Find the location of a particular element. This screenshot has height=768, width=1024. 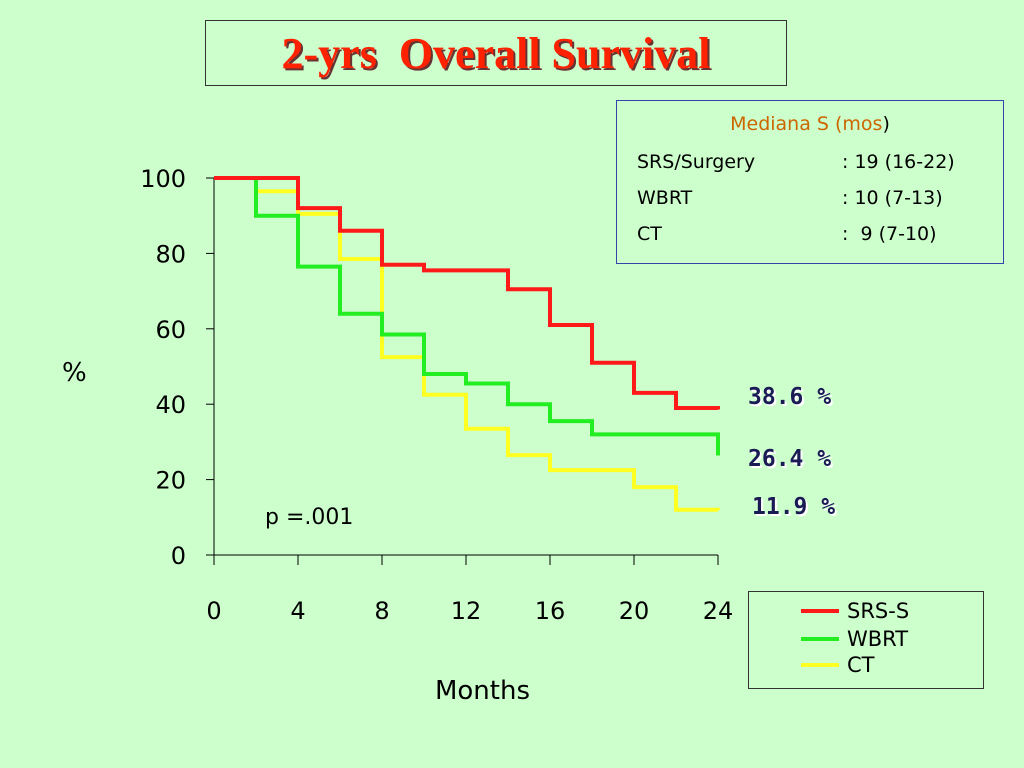

end-label-wbrt: 26.4 % is located at coordinates (790, 459).